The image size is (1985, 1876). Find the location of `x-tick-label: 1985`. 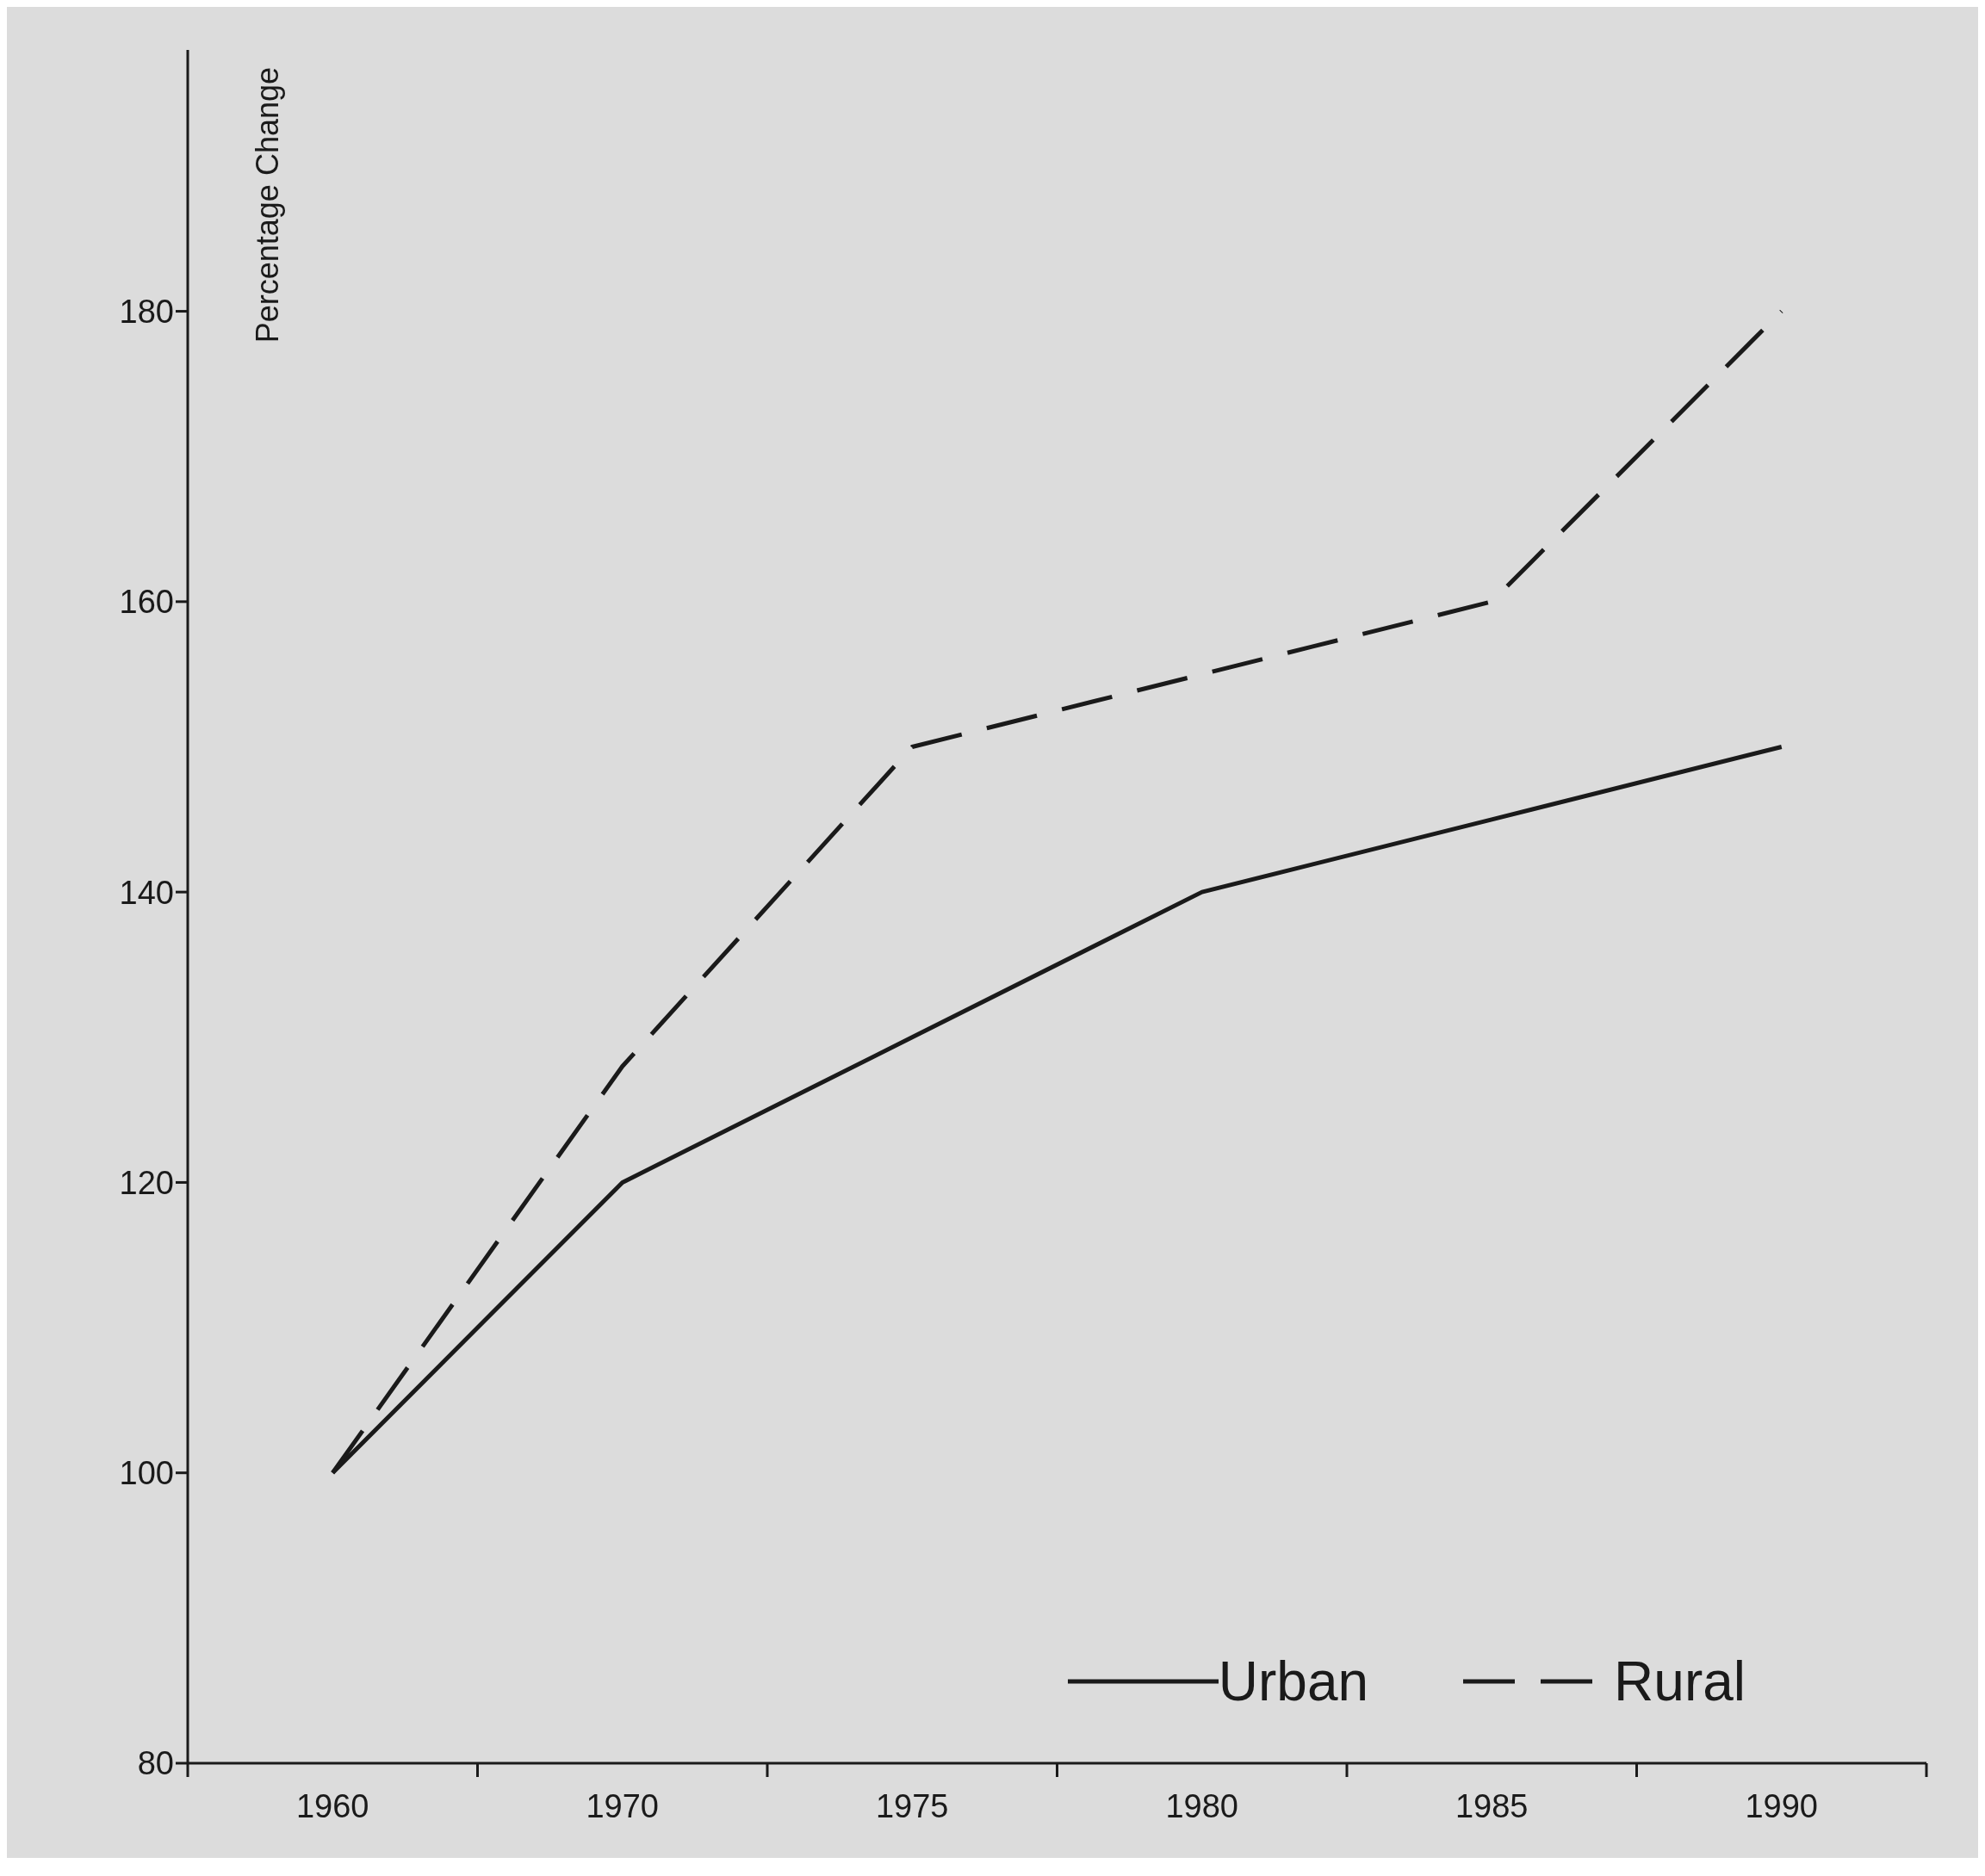

x-tick-label: 1985 is located at coordinates (1492, 1806).